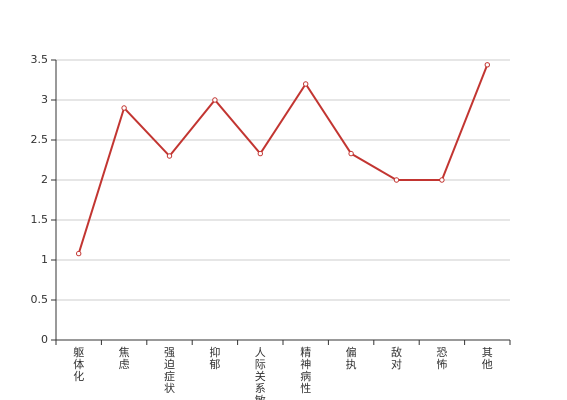 This screenshot has width=567, height=400. Describe the element at coordinates (44, 179) in the screenshot. I see `y-tick-label: 2` at that location.